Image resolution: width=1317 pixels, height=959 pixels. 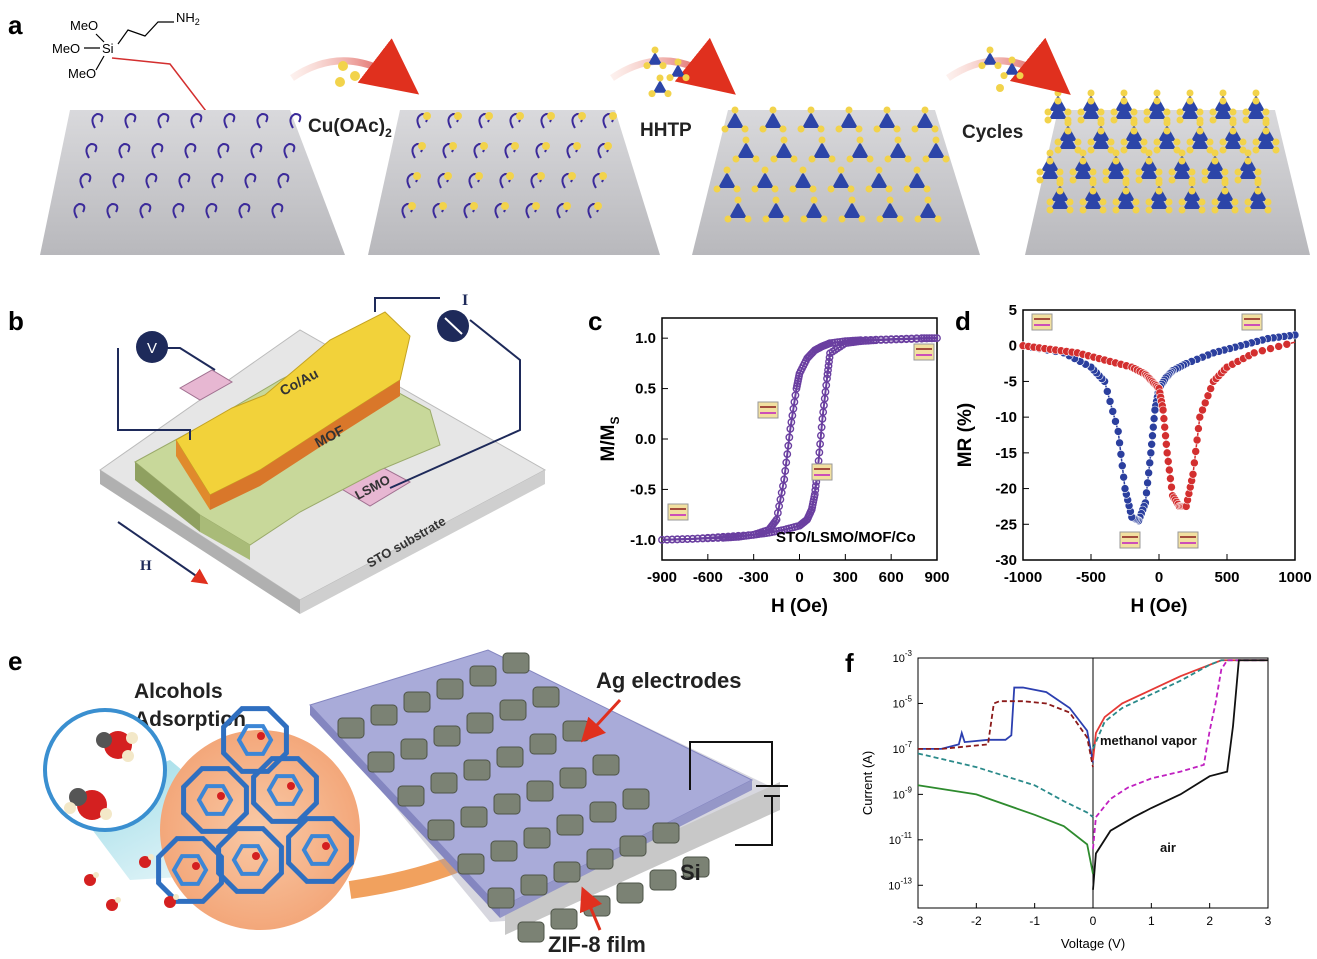 I want to click on y-tick-label: -10, so click(x=1006, y=417).